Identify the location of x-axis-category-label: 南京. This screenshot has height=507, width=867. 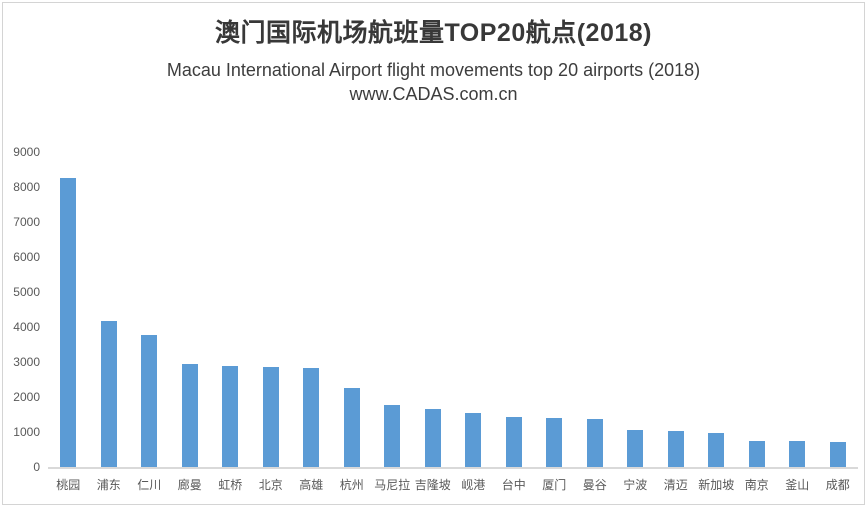
(756, 485).